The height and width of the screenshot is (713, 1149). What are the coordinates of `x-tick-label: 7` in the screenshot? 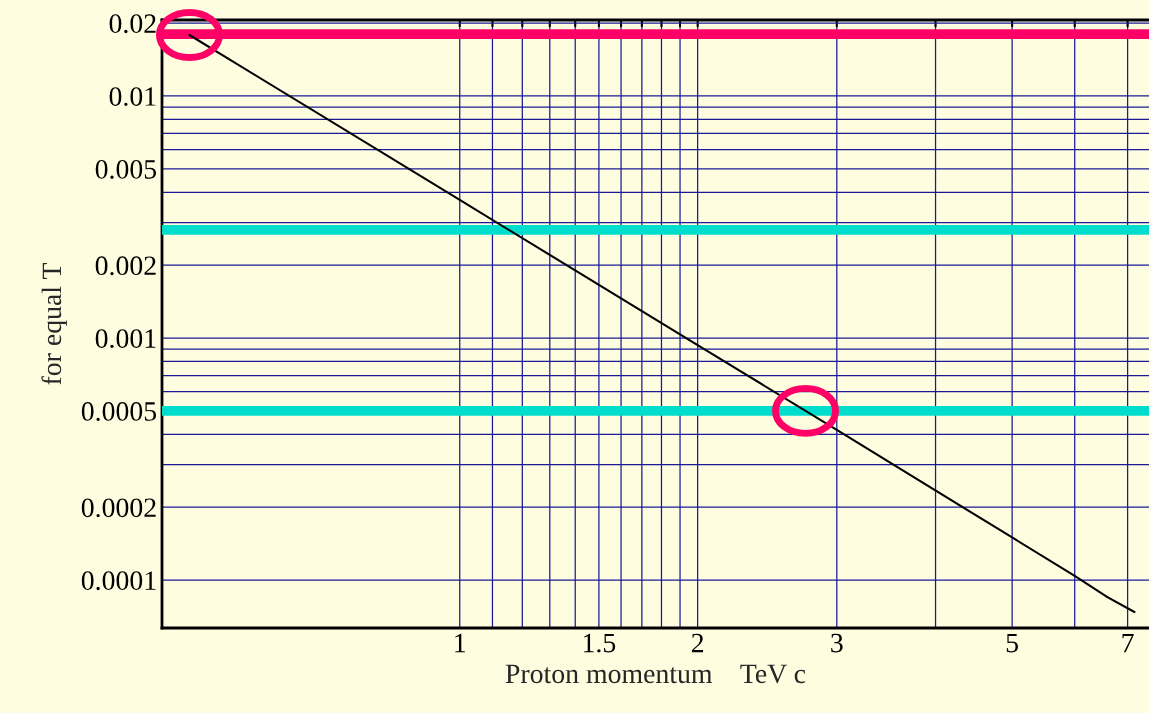 It's located at (1128, 643).